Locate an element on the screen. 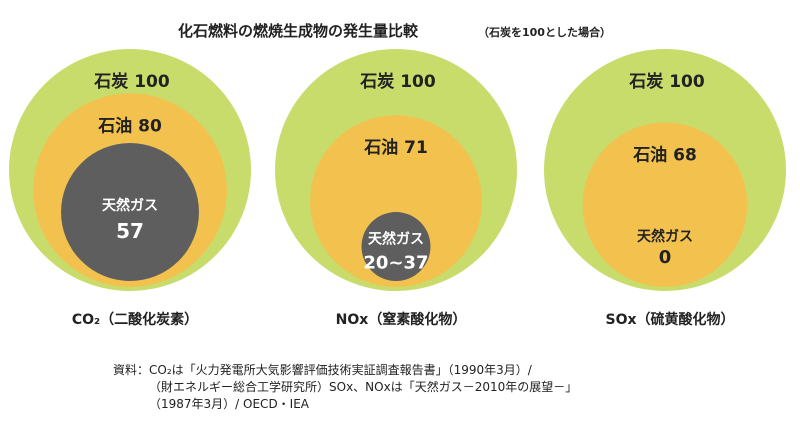 This screenshot has width=800, height=435. group-caption: CO₂（二酸化炭素） is located at coordinates (135, 319).